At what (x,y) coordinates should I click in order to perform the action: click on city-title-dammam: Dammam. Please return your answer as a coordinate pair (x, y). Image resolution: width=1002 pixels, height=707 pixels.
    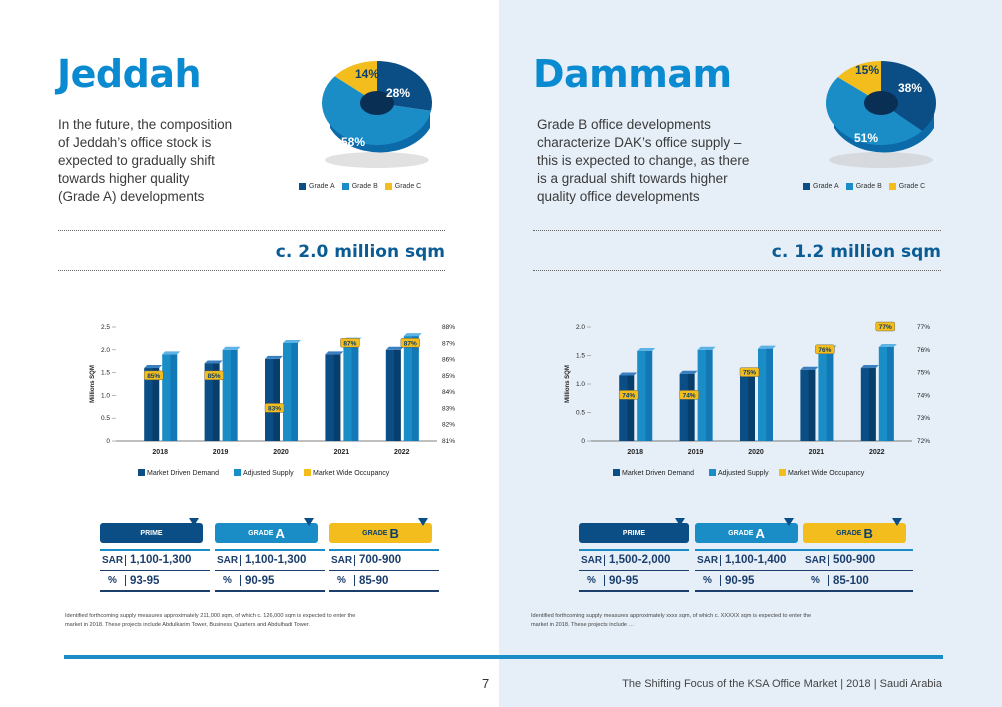
    Looking at the image, I should click on (632, 74).